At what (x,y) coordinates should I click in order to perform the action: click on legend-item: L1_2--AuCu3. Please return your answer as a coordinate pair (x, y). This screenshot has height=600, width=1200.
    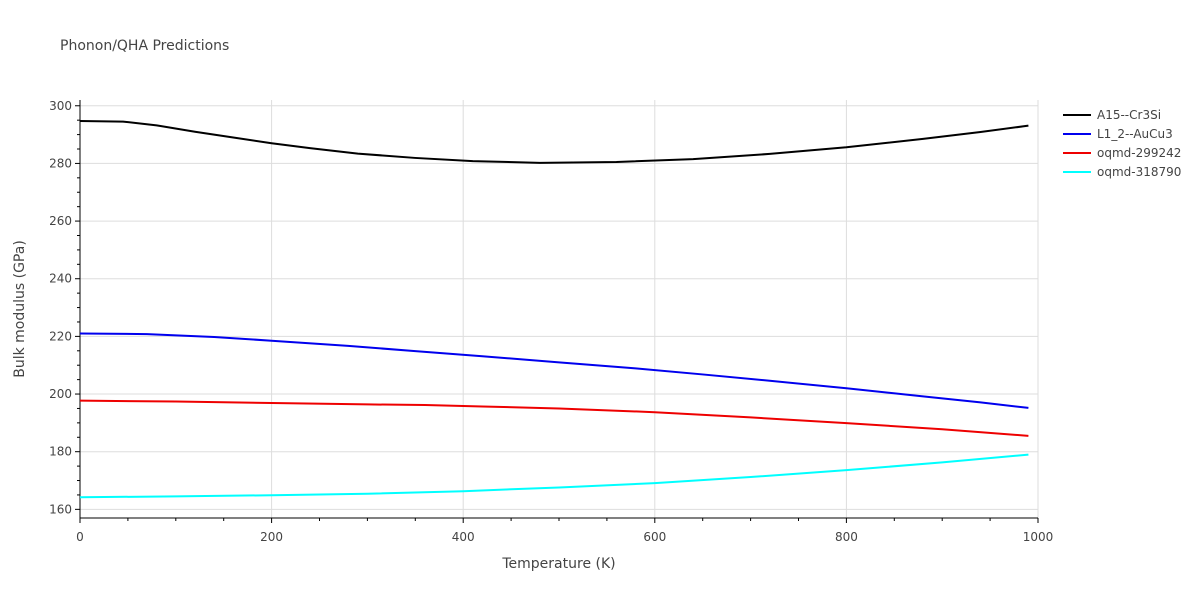
    Looking at the image, I should click on (1118, 134).